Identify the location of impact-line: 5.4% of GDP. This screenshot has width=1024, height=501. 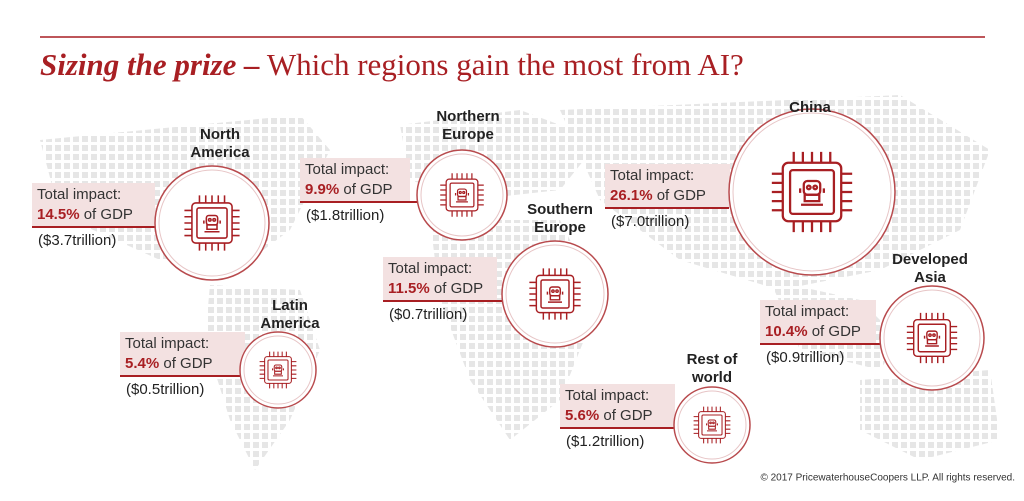
(169, 363).